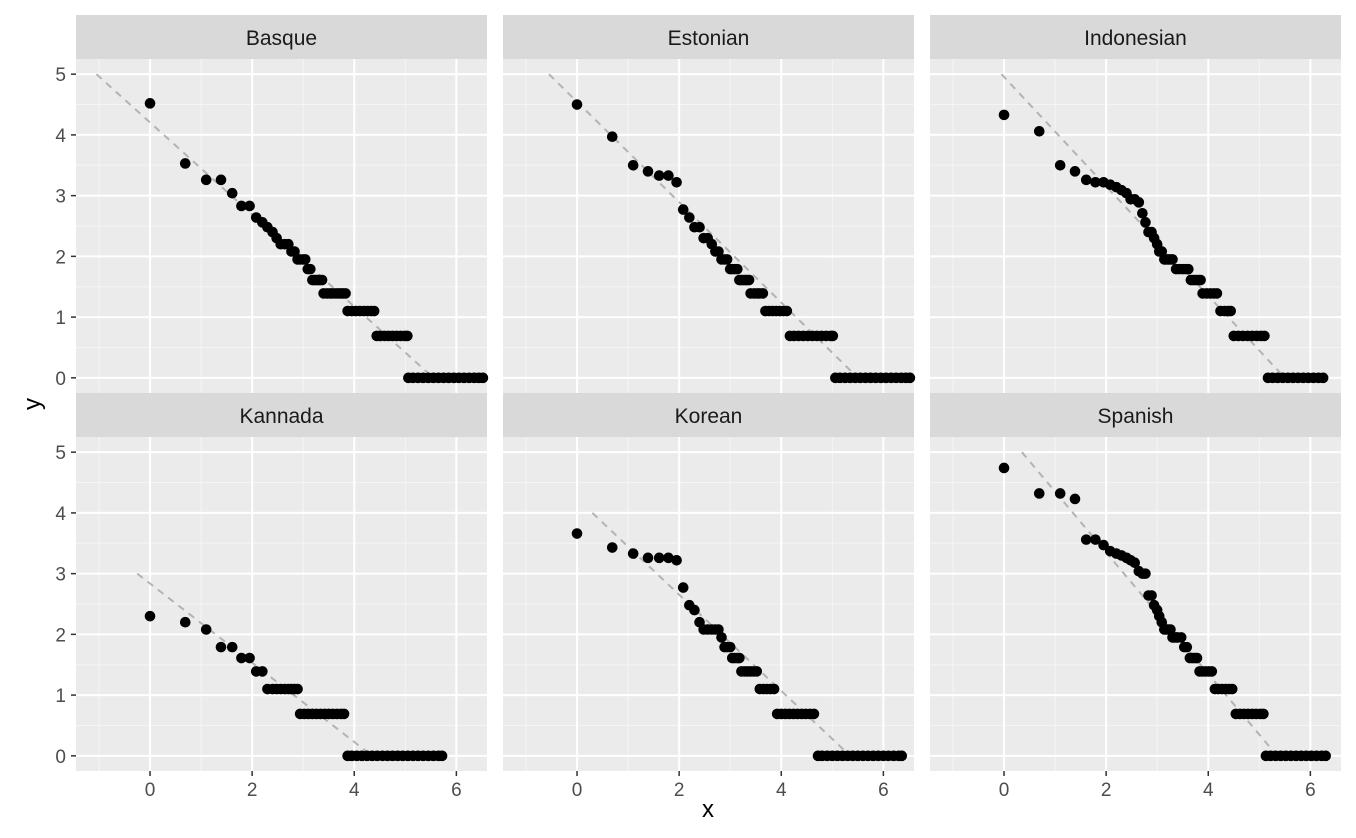 This screenshot has height=838, width=1356. Describe the element at coordinates (679, 790) in the screenshot. I see `x-tick-label: 2` at that location.